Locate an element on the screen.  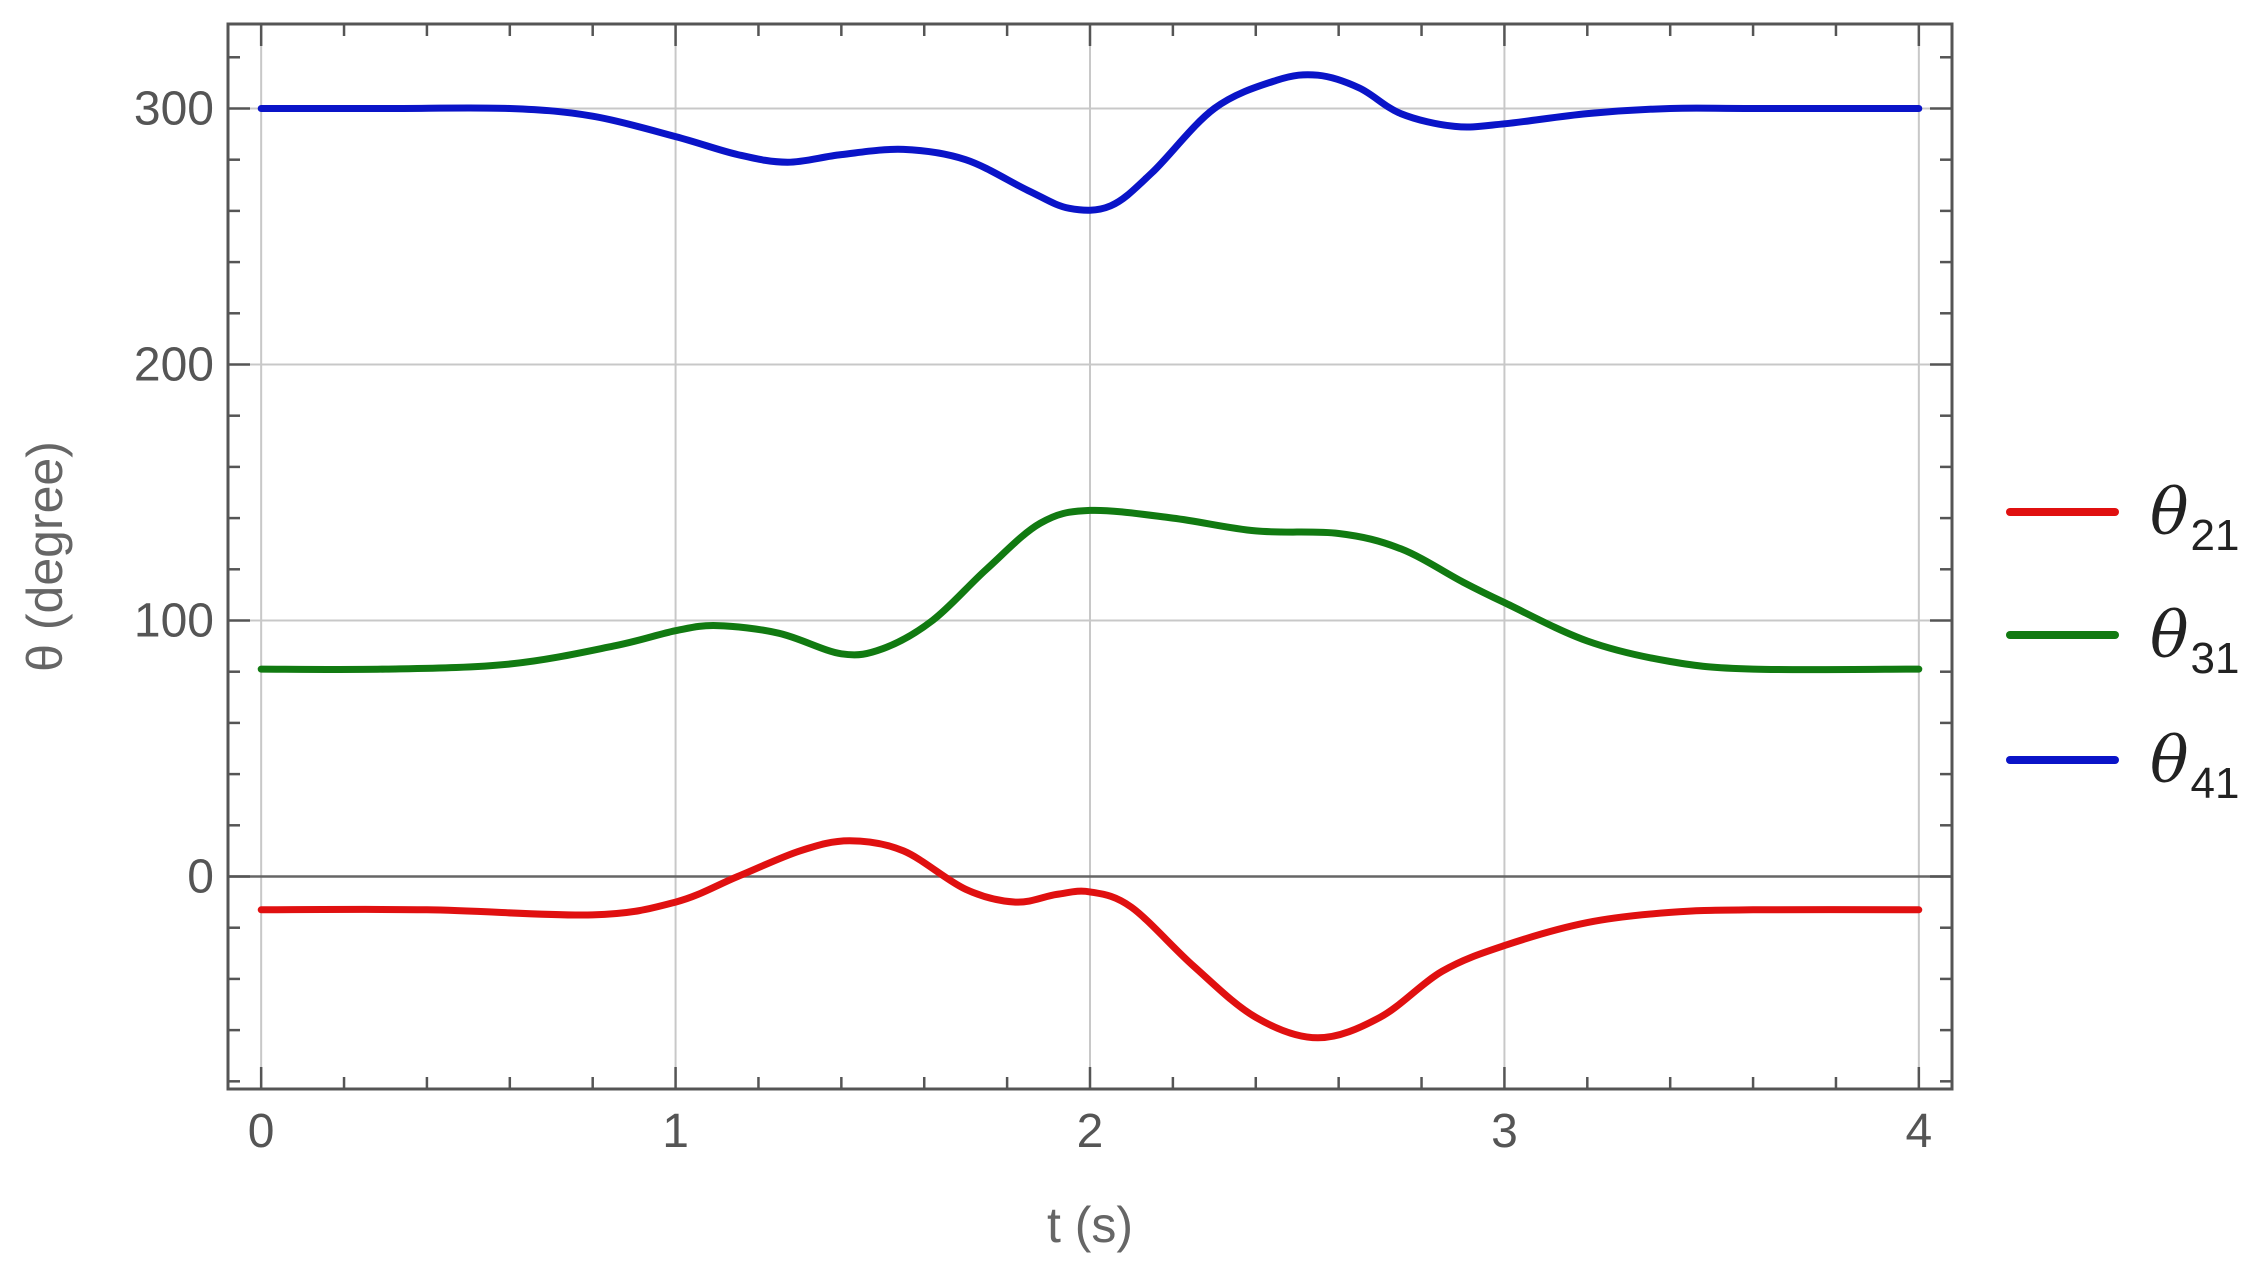
x-axis-label: t (s) is located at coordinates (1090, 1225).